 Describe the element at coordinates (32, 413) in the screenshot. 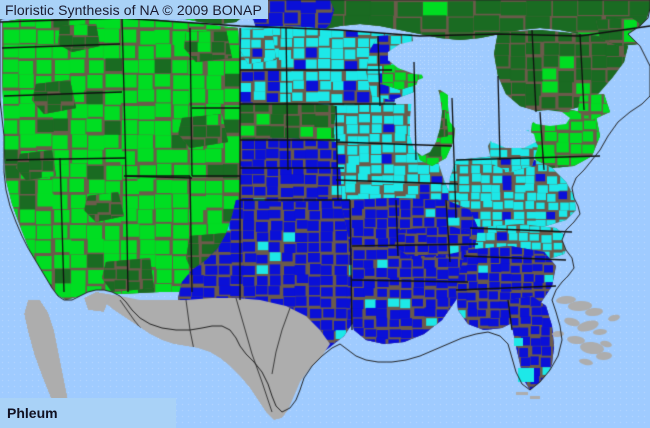

I see `taxon-name-text: Phleum` at that location.